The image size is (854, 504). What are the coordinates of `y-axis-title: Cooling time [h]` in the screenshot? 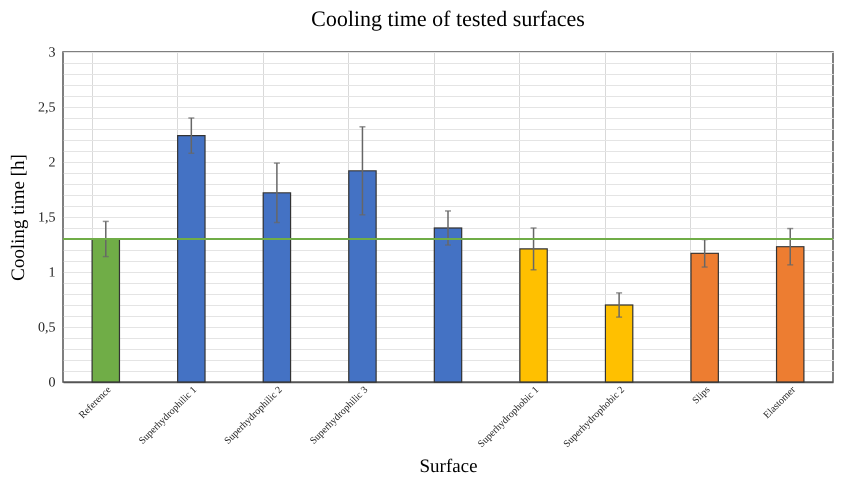 It's located at (18, 217).